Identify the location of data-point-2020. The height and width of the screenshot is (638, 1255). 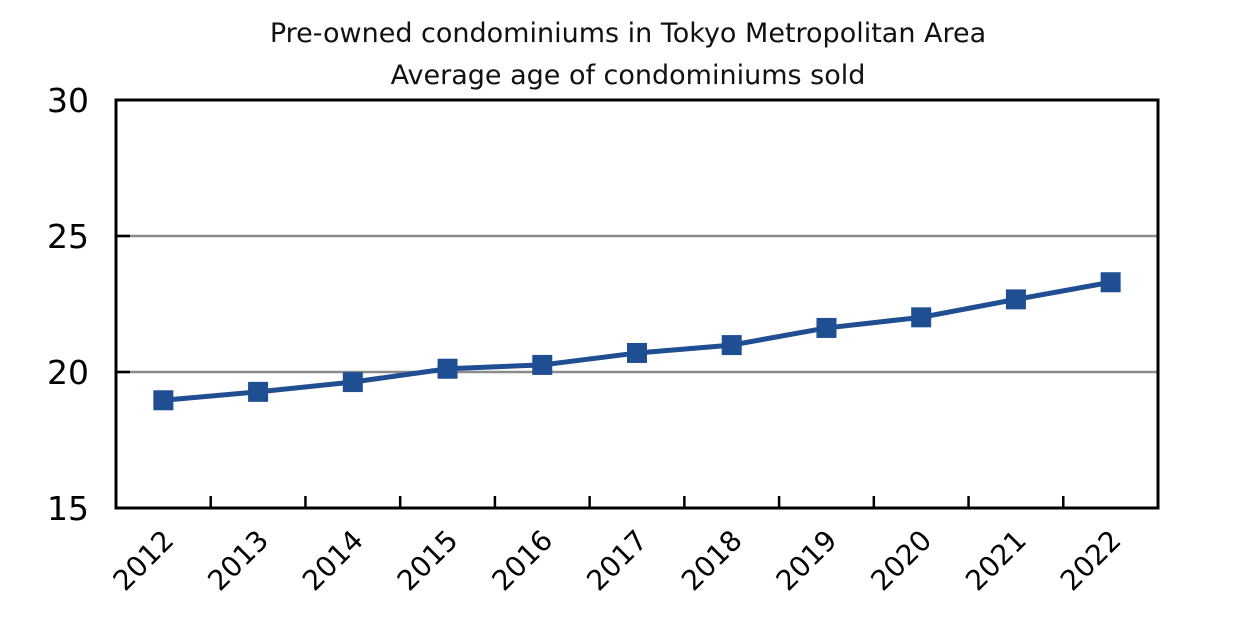
(921, 317).